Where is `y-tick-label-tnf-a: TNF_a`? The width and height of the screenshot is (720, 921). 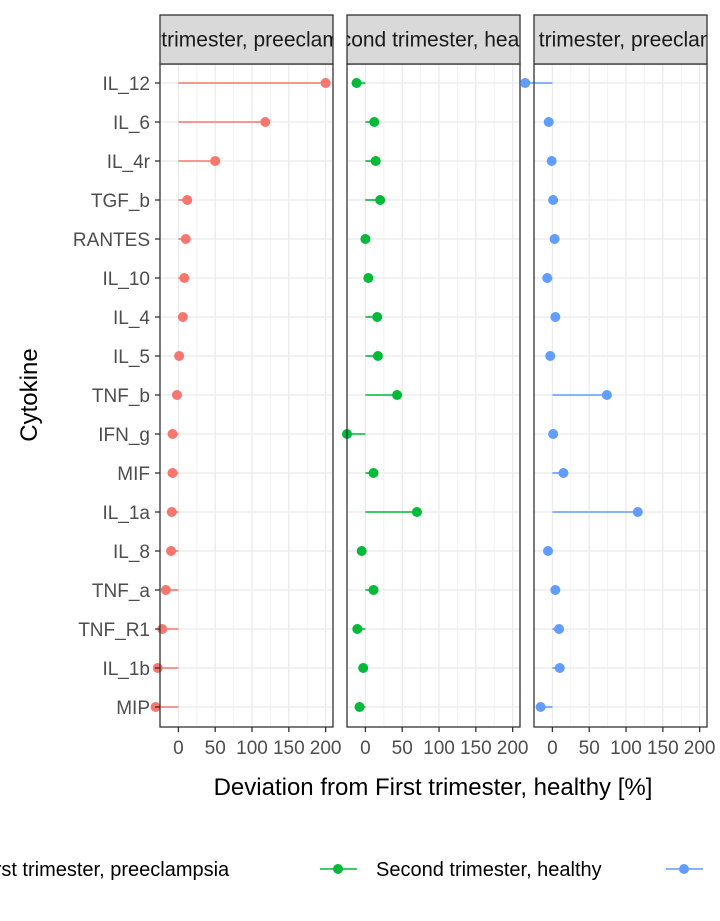 y-tick-label-tnf-a: TNF_a is located at coordinates (121, 591).